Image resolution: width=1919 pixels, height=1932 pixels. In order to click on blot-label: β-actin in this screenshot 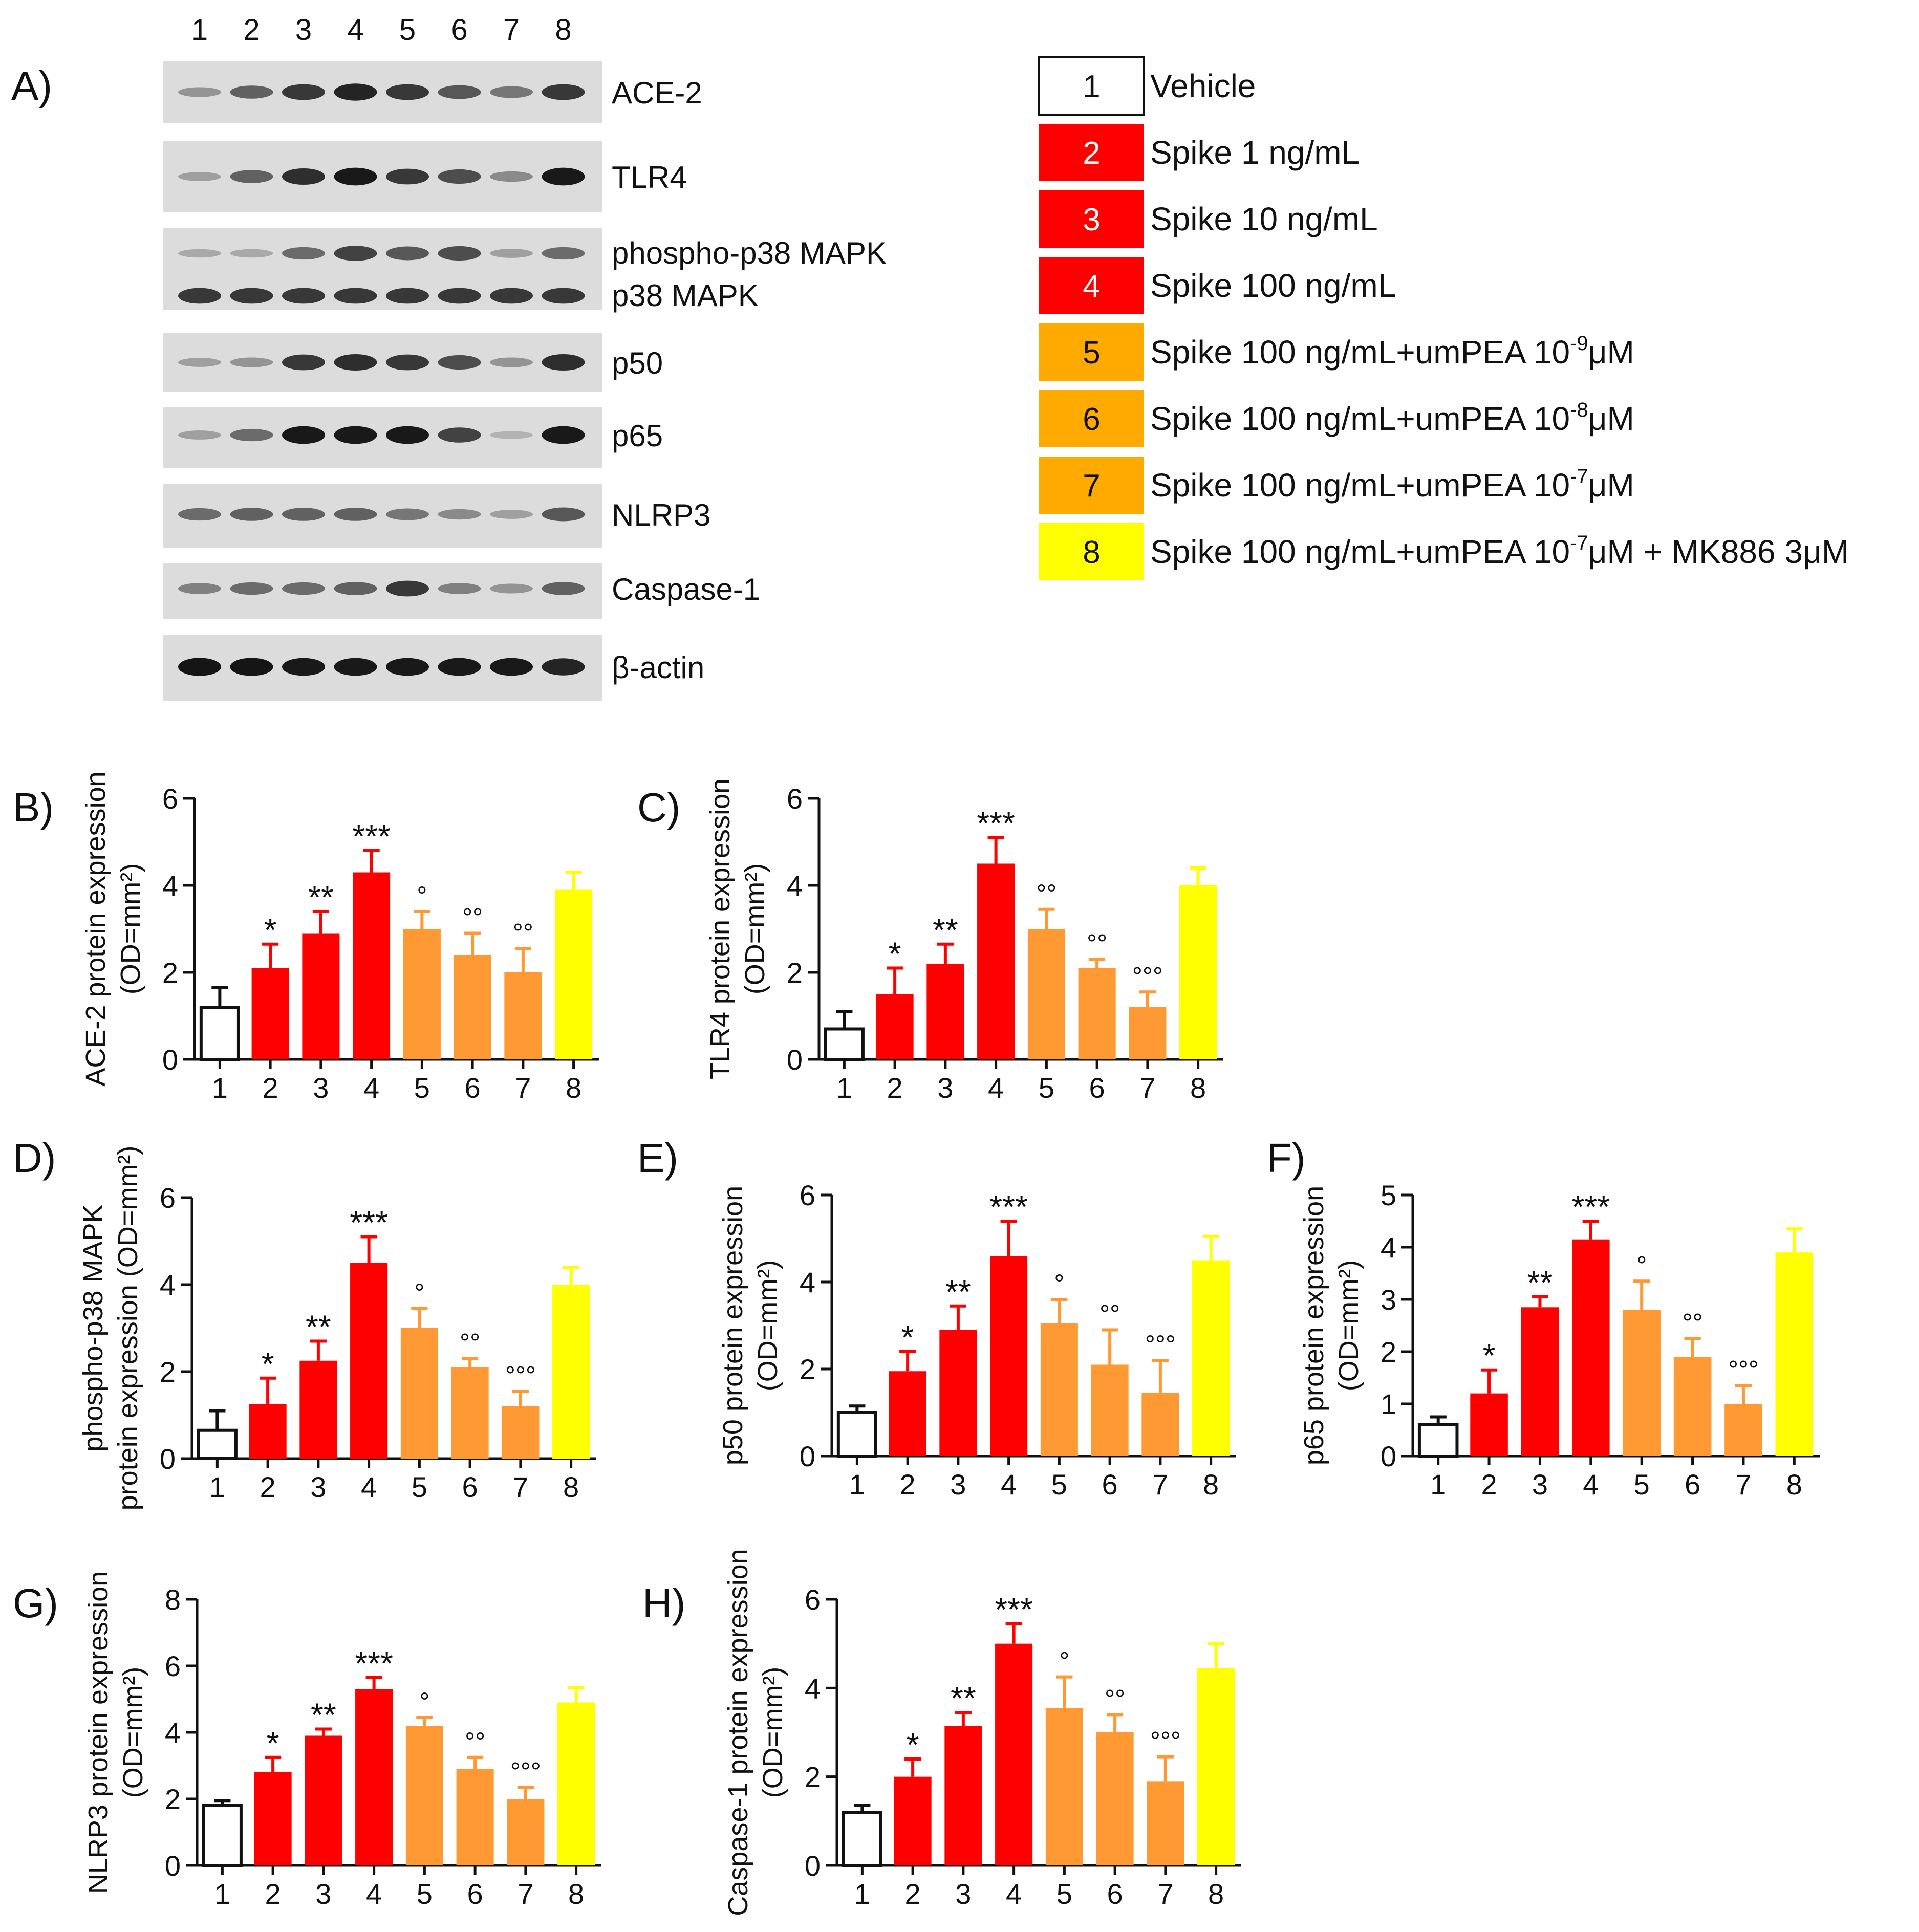, I will do `click(658, 667)`.